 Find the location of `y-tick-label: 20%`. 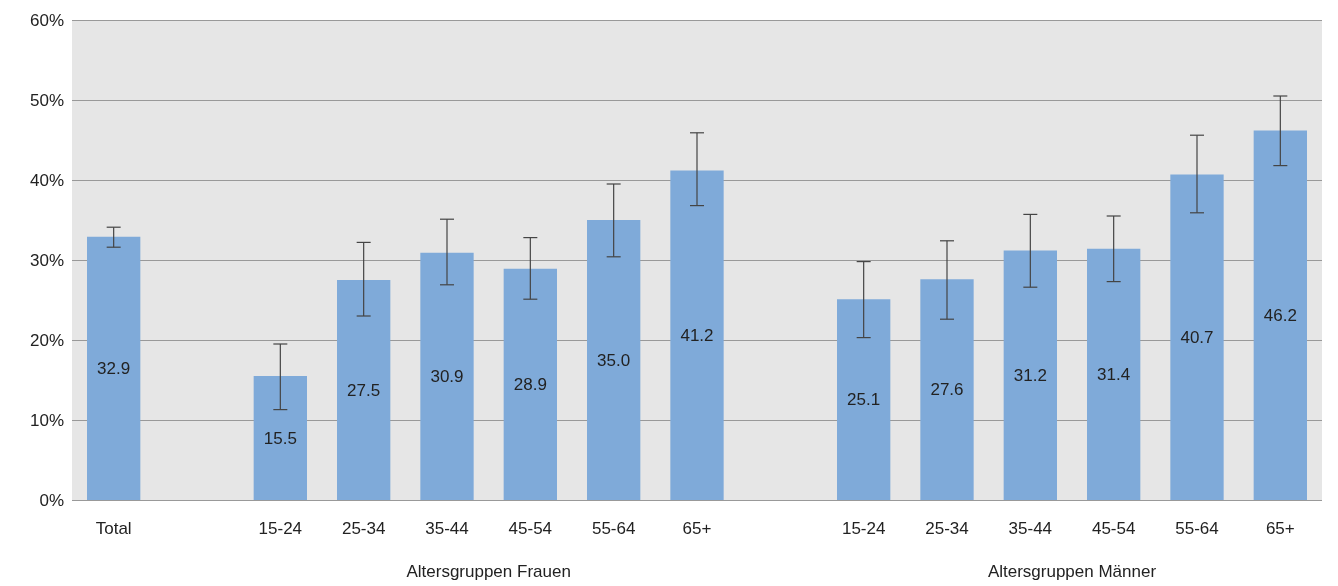

y-tick-label: 20% is located at coordinates (46, 340).